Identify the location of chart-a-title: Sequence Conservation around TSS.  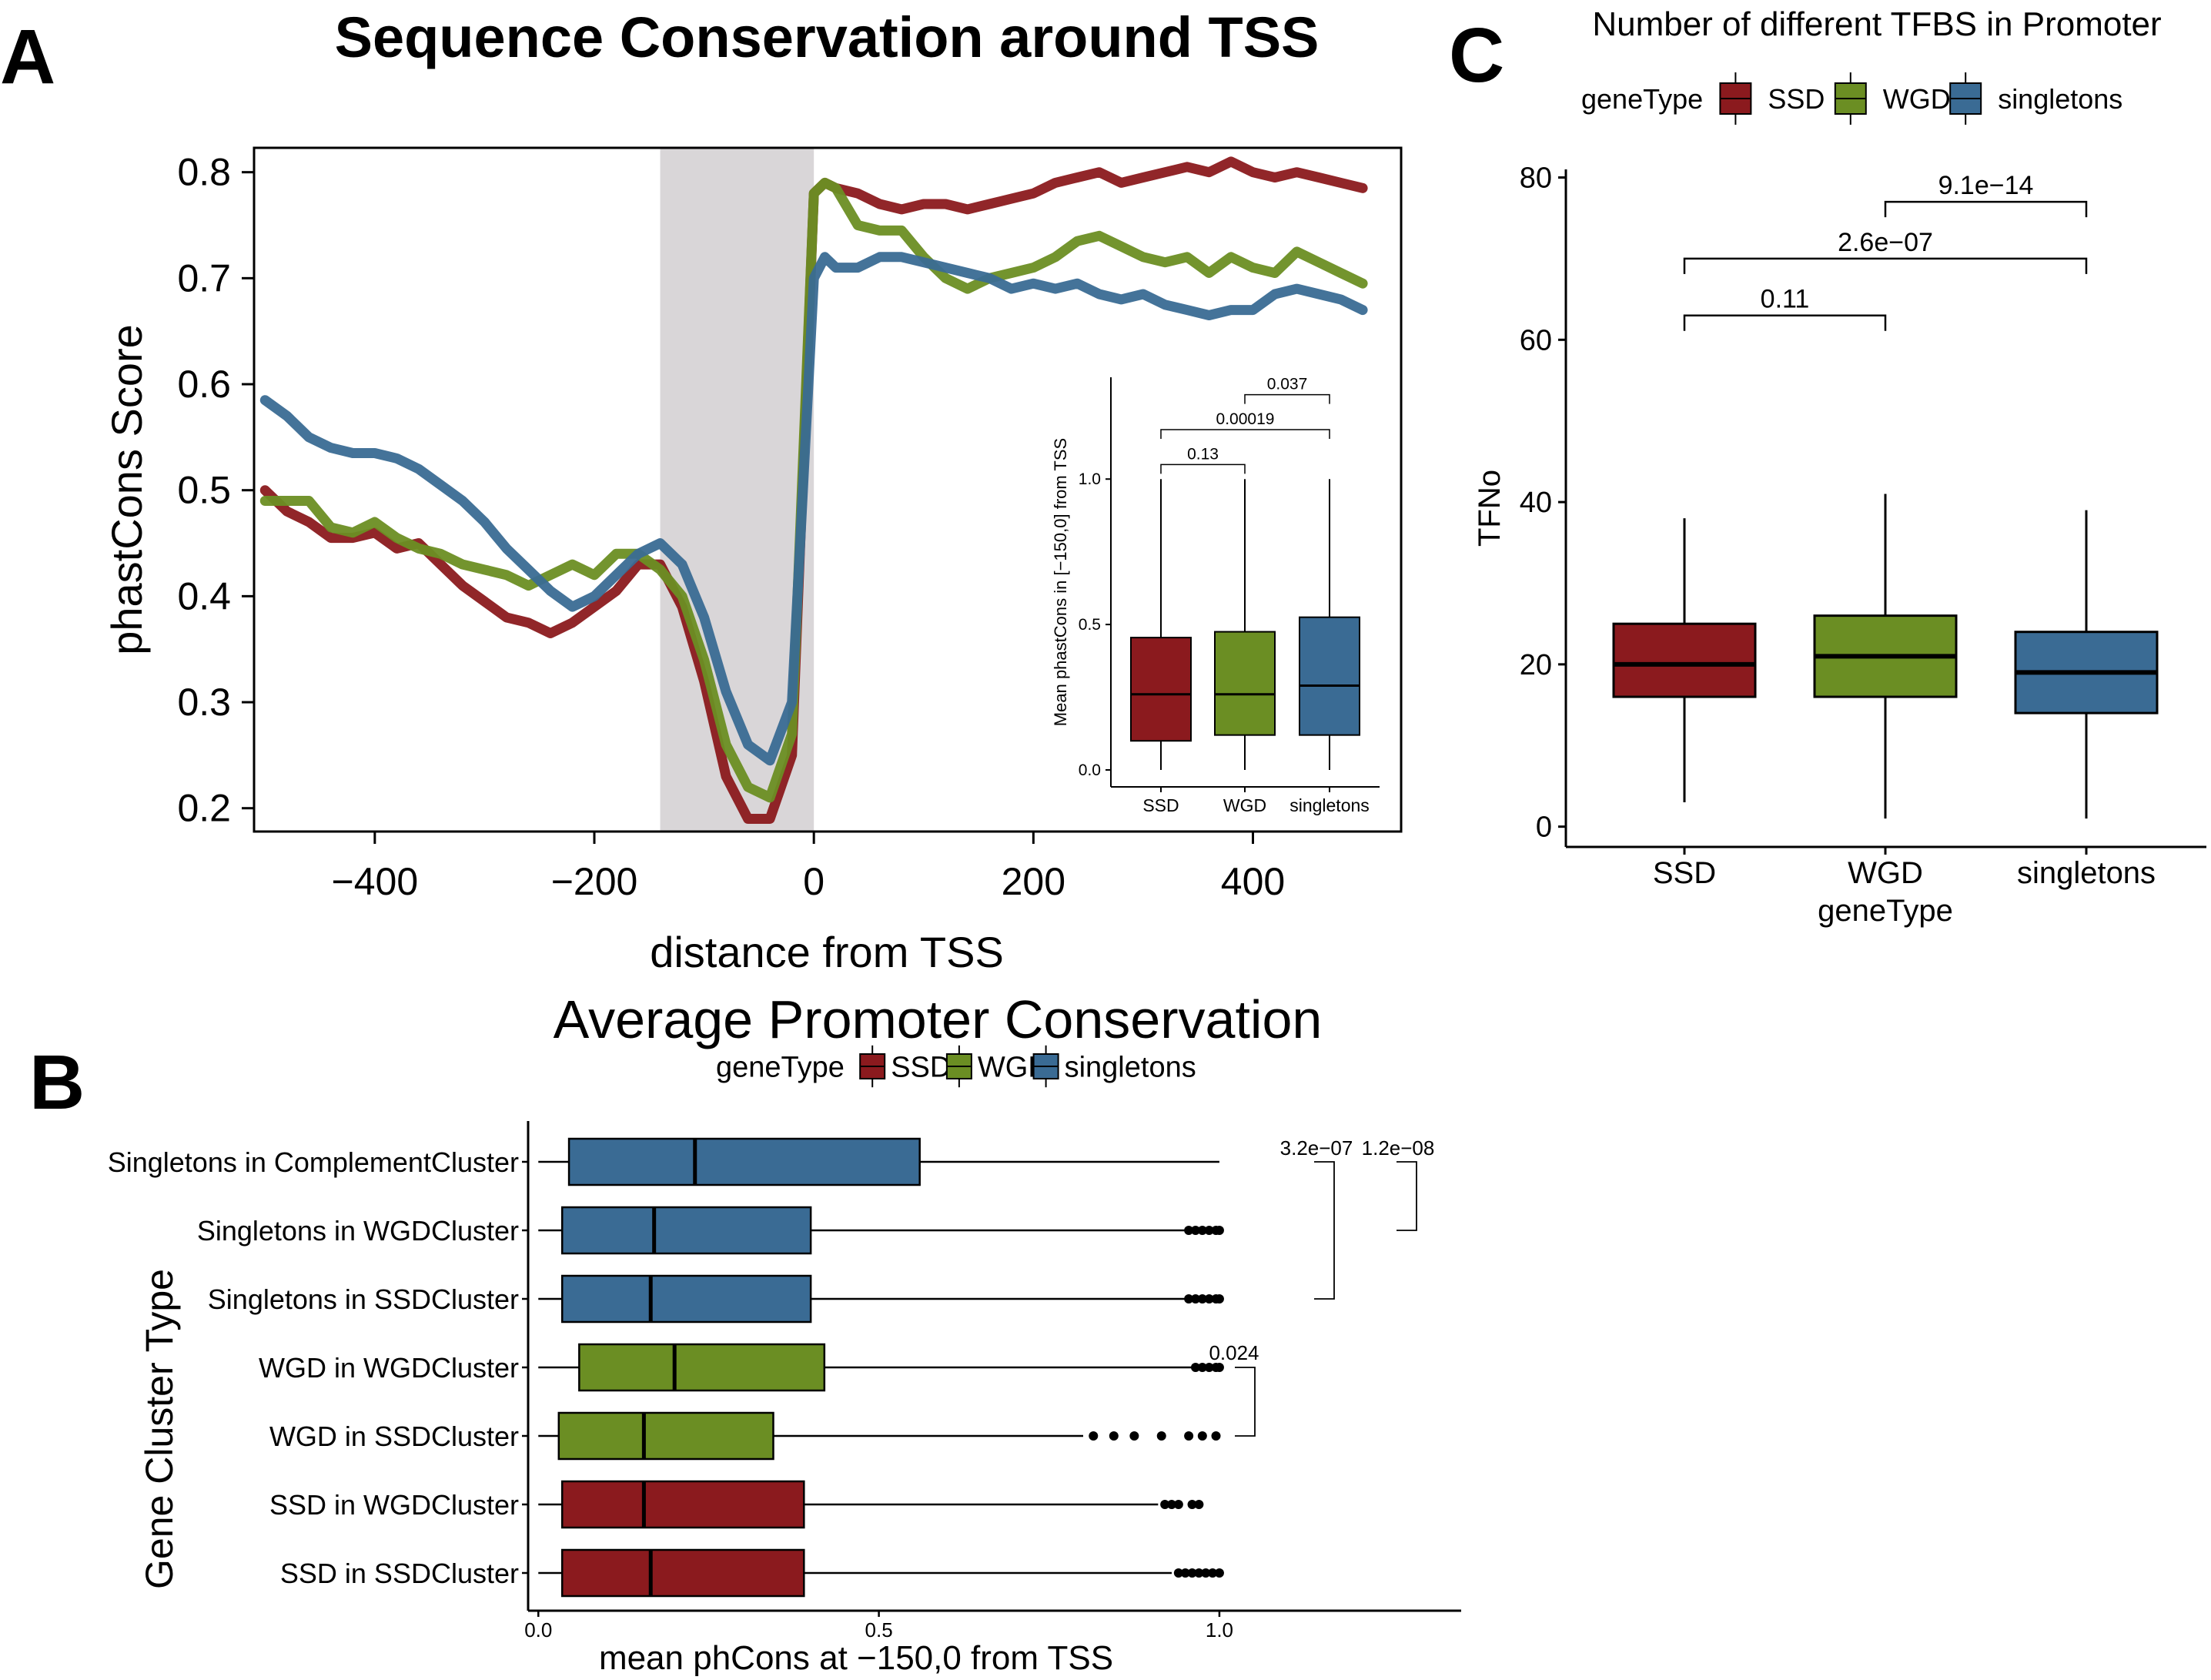
(828, 37).